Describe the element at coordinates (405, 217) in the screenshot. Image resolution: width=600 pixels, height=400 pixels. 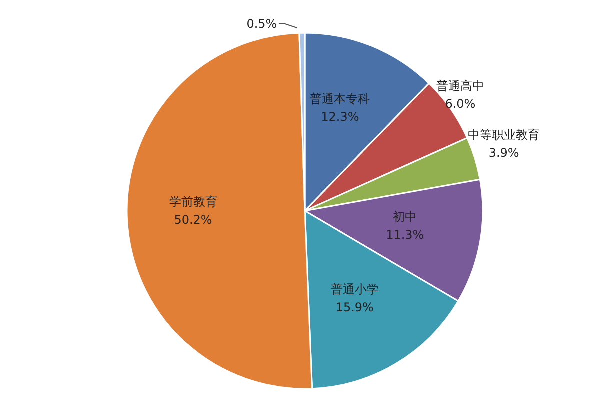
I see `slice-label: 初中` at that location.